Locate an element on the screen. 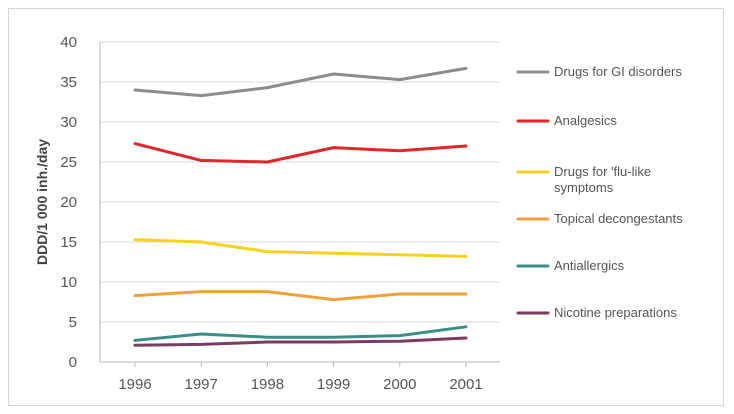 This screenshot has width=734, height=414. x-tick-label: 1997 is located at coordinates (201, 384).